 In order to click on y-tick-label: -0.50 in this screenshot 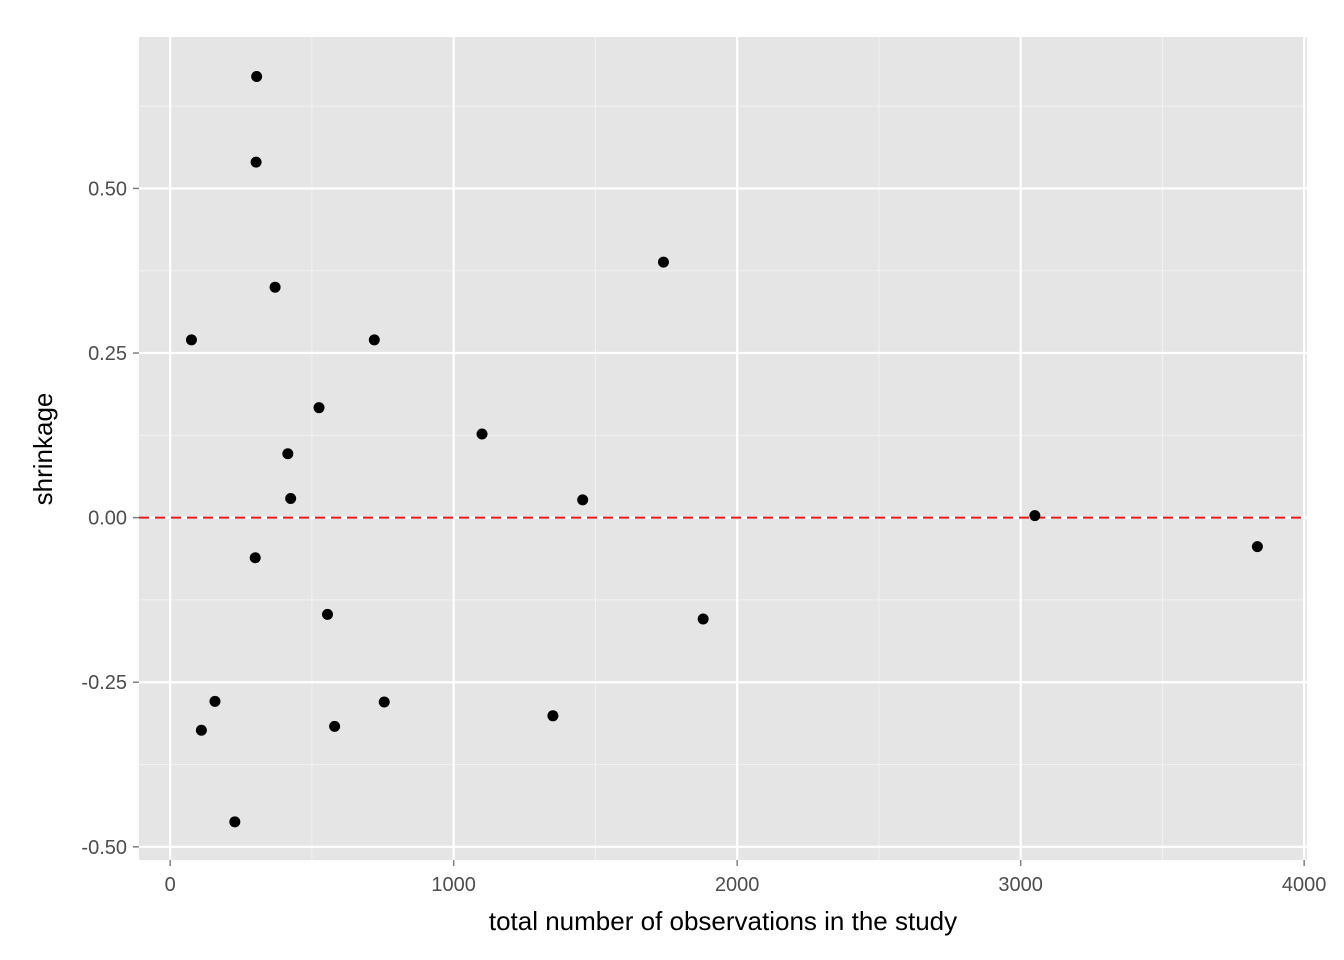, I will do `click(104, 848)`.